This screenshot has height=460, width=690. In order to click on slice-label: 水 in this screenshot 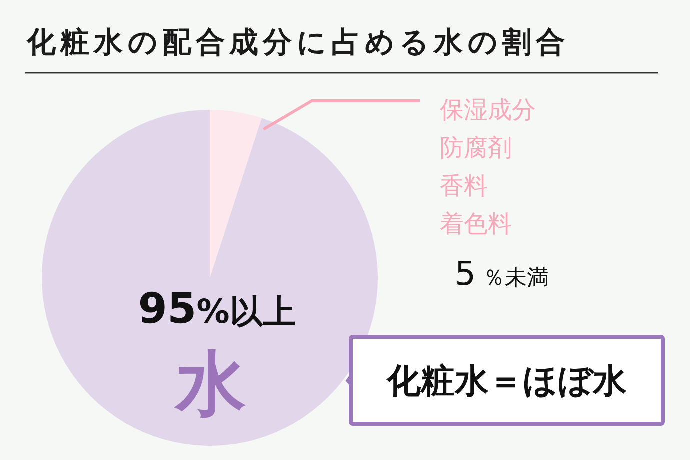, I will do `click(210, 384)`.